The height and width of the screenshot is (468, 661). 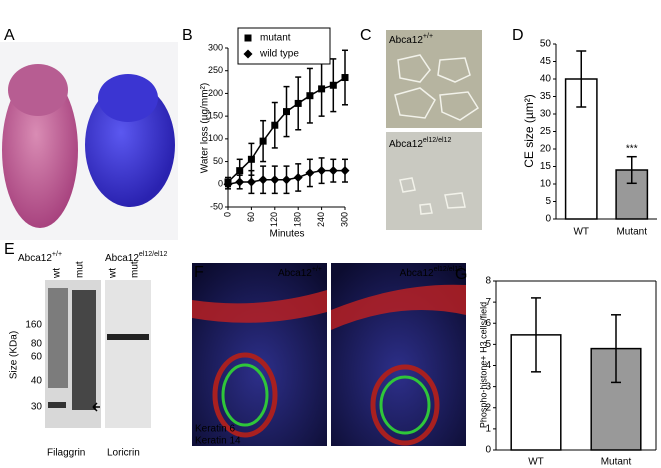 I want to click on y-tick-label: 2, so click(x=488, y=407).